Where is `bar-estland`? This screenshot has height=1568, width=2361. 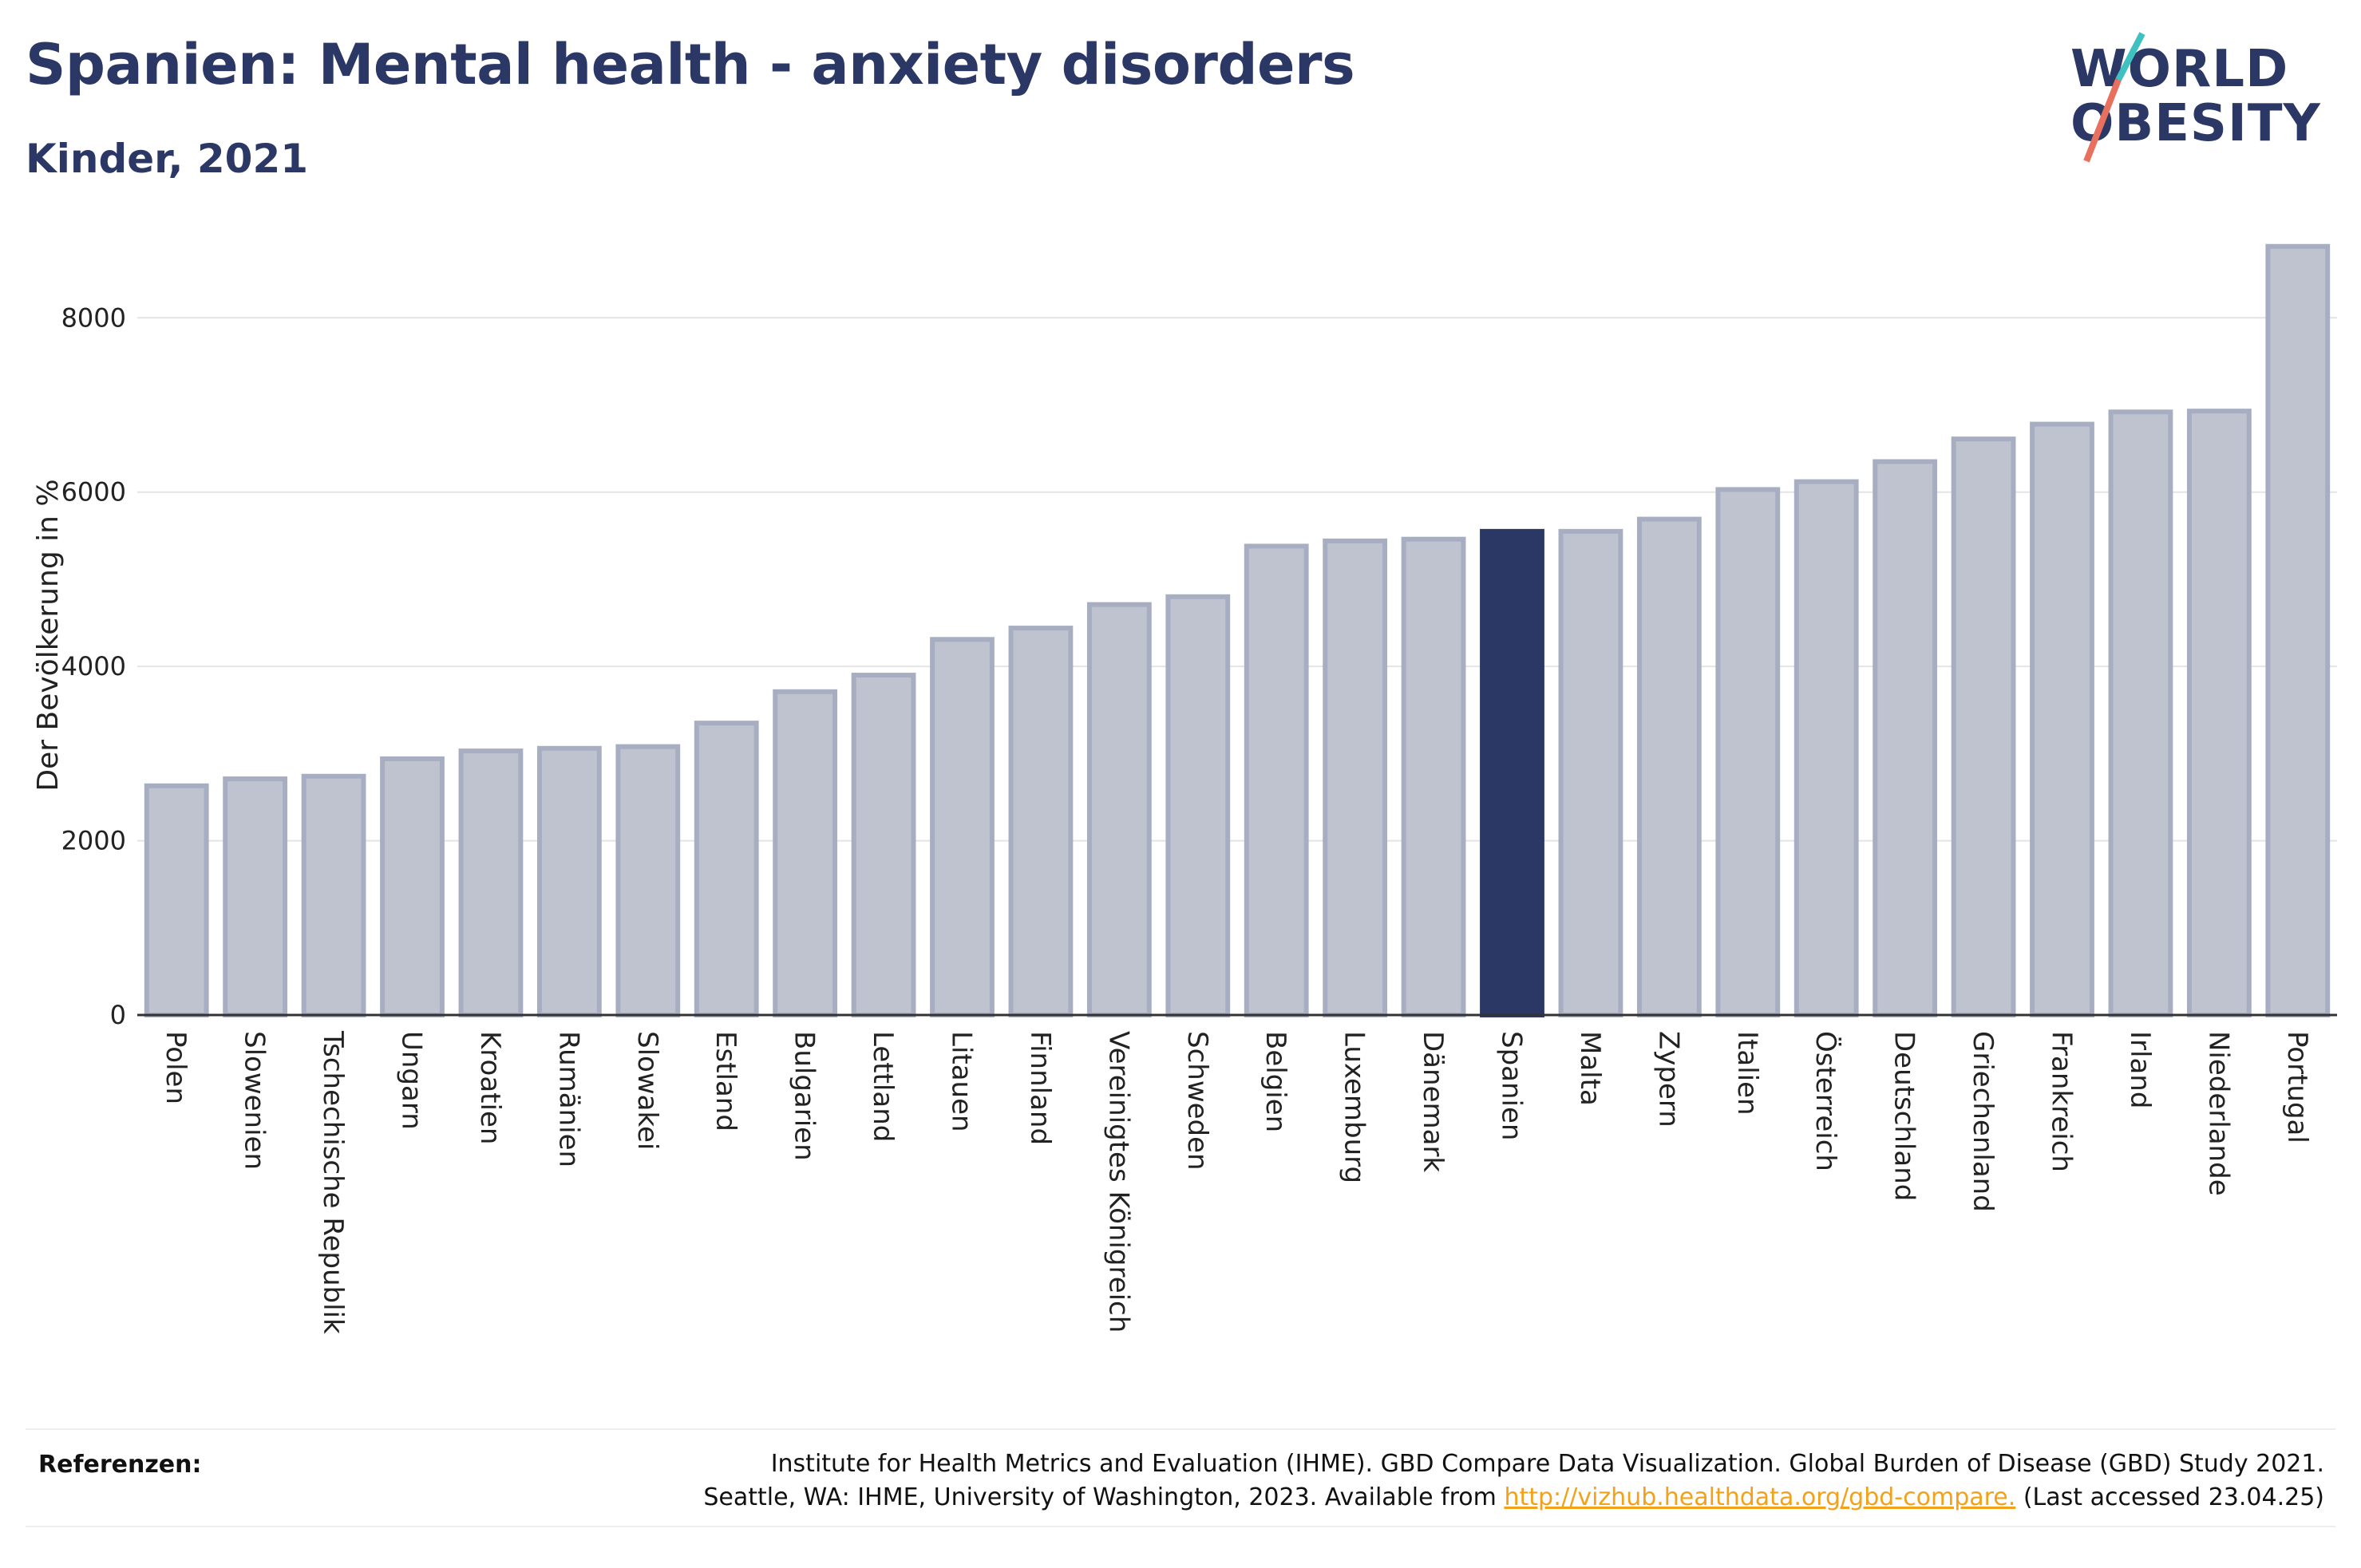 bar-estland is located at coordinates (726, 869).